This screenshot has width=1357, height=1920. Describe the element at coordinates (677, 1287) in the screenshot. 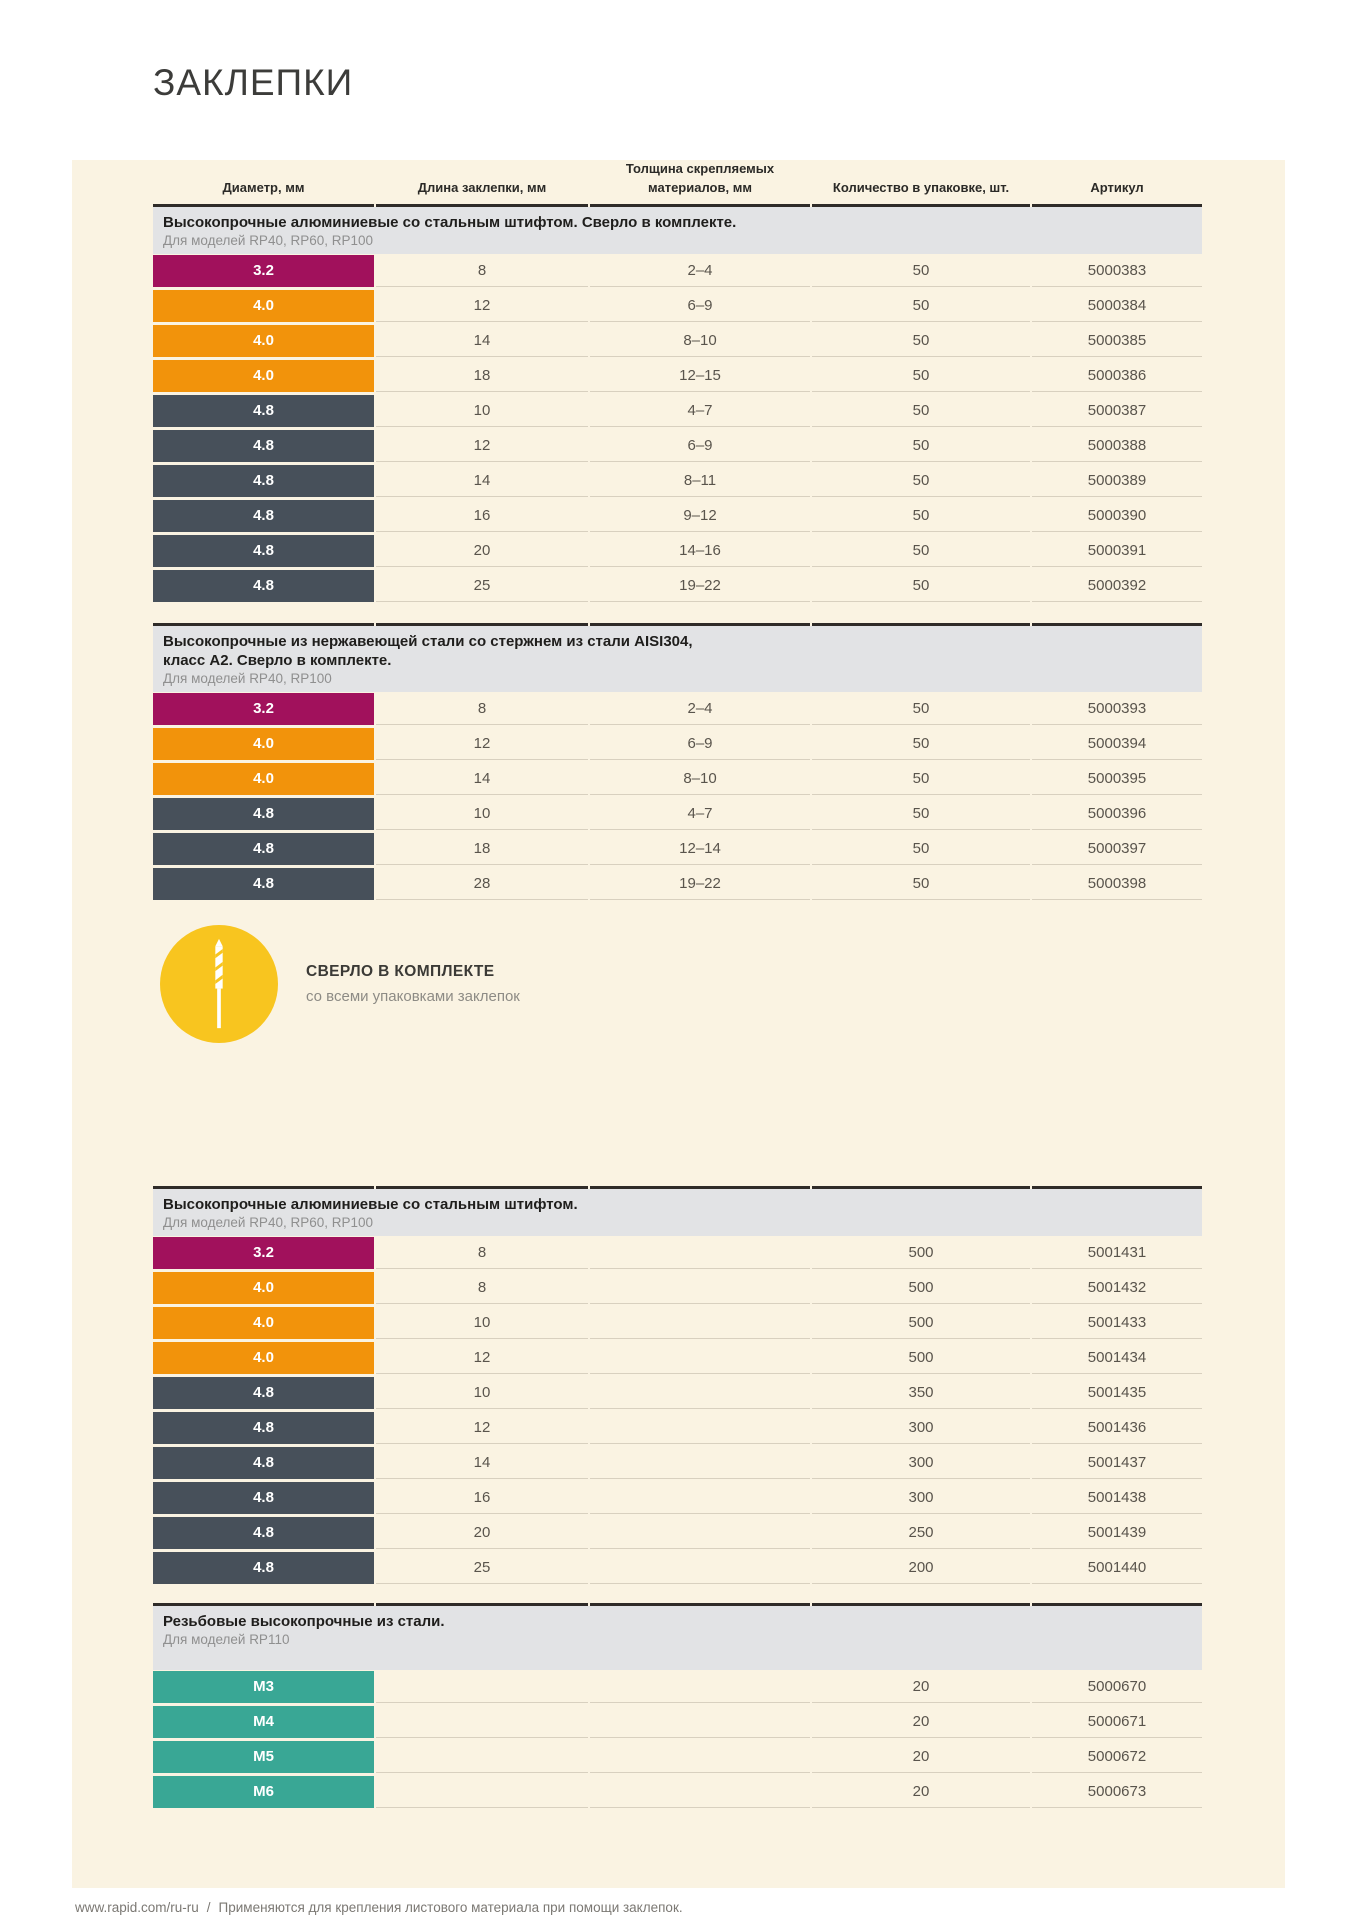

I see `table-row: 4.0 8 500 5001432` at that location.